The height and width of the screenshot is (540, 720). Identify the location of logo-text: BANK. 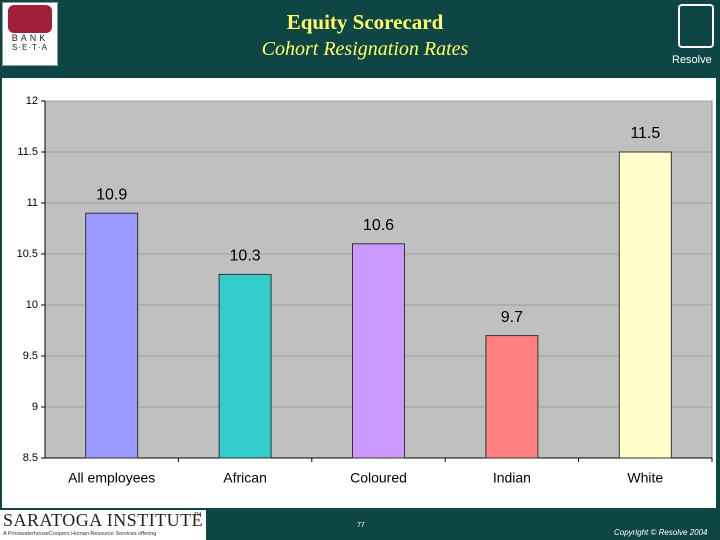
(30, 38).